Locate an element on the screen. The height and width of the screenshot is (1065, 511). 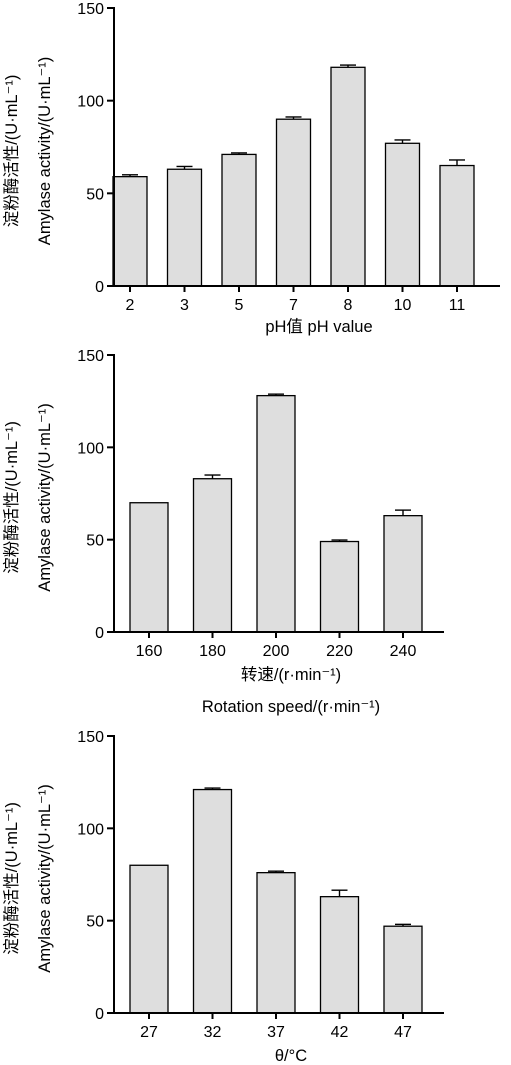
x-tick-label-160: 160 is located at coordinates (149, 651).